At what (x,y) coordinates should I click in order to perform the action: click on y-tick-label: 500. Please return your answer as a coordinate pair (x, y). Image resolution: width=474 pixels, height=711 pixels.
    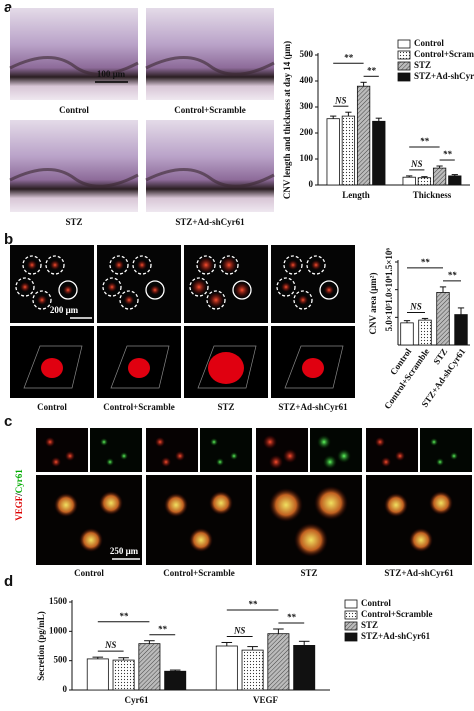
    Looking at the image, I should click on (307, 54).